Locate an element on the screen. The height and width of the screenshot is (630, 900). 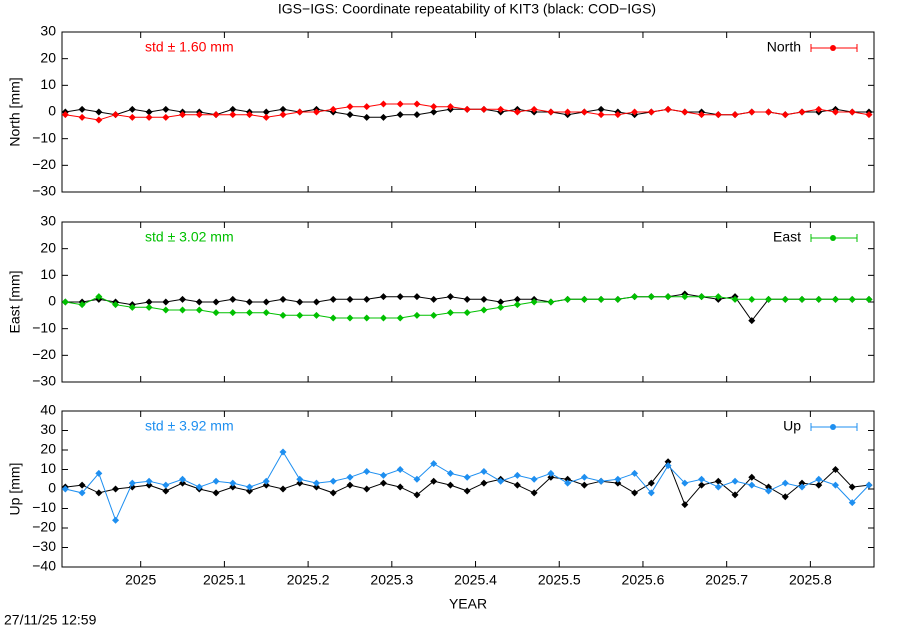
x-tick-label: 2025.7 is located at coordinates (726, 580).